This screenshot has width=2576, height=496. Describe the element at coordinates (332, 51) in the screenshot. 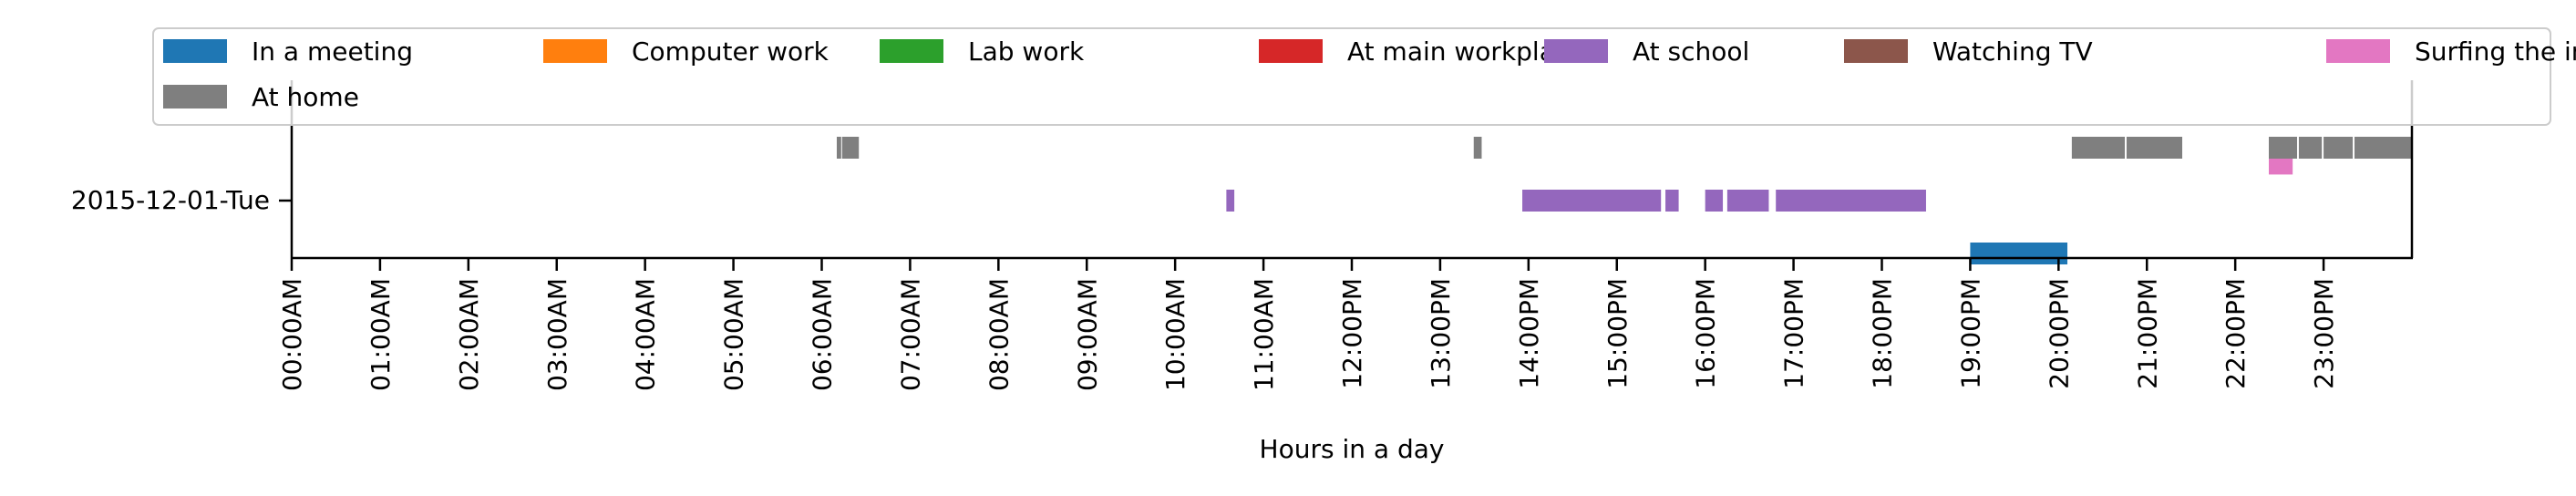

I see `legend-label: In a meeting` at that location.